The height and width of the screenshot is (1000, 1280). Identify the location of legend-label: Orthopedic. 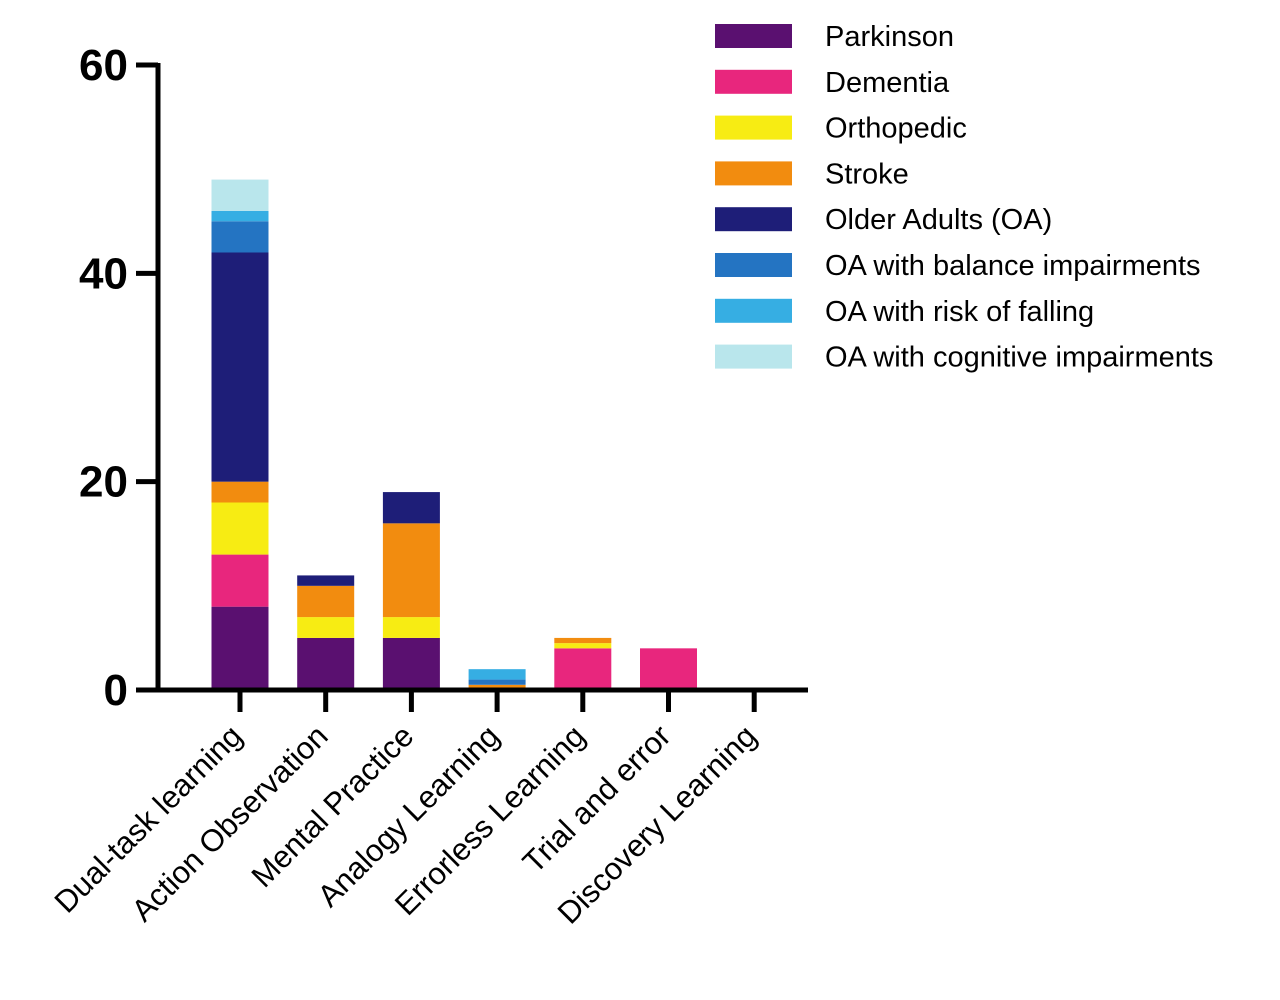
(896, 129).